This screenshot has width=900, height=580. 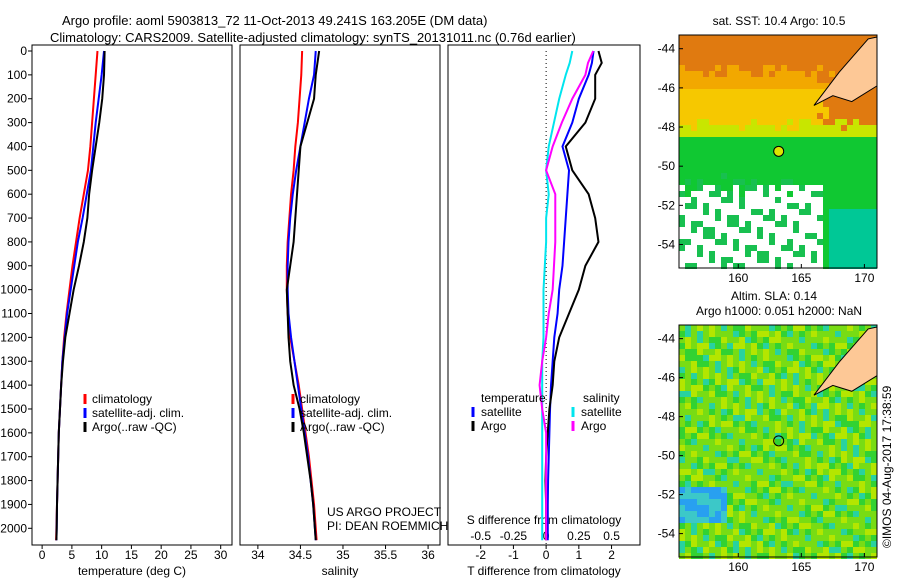 I want to click on y-tick-label: 0, so click(x=23, y=51).